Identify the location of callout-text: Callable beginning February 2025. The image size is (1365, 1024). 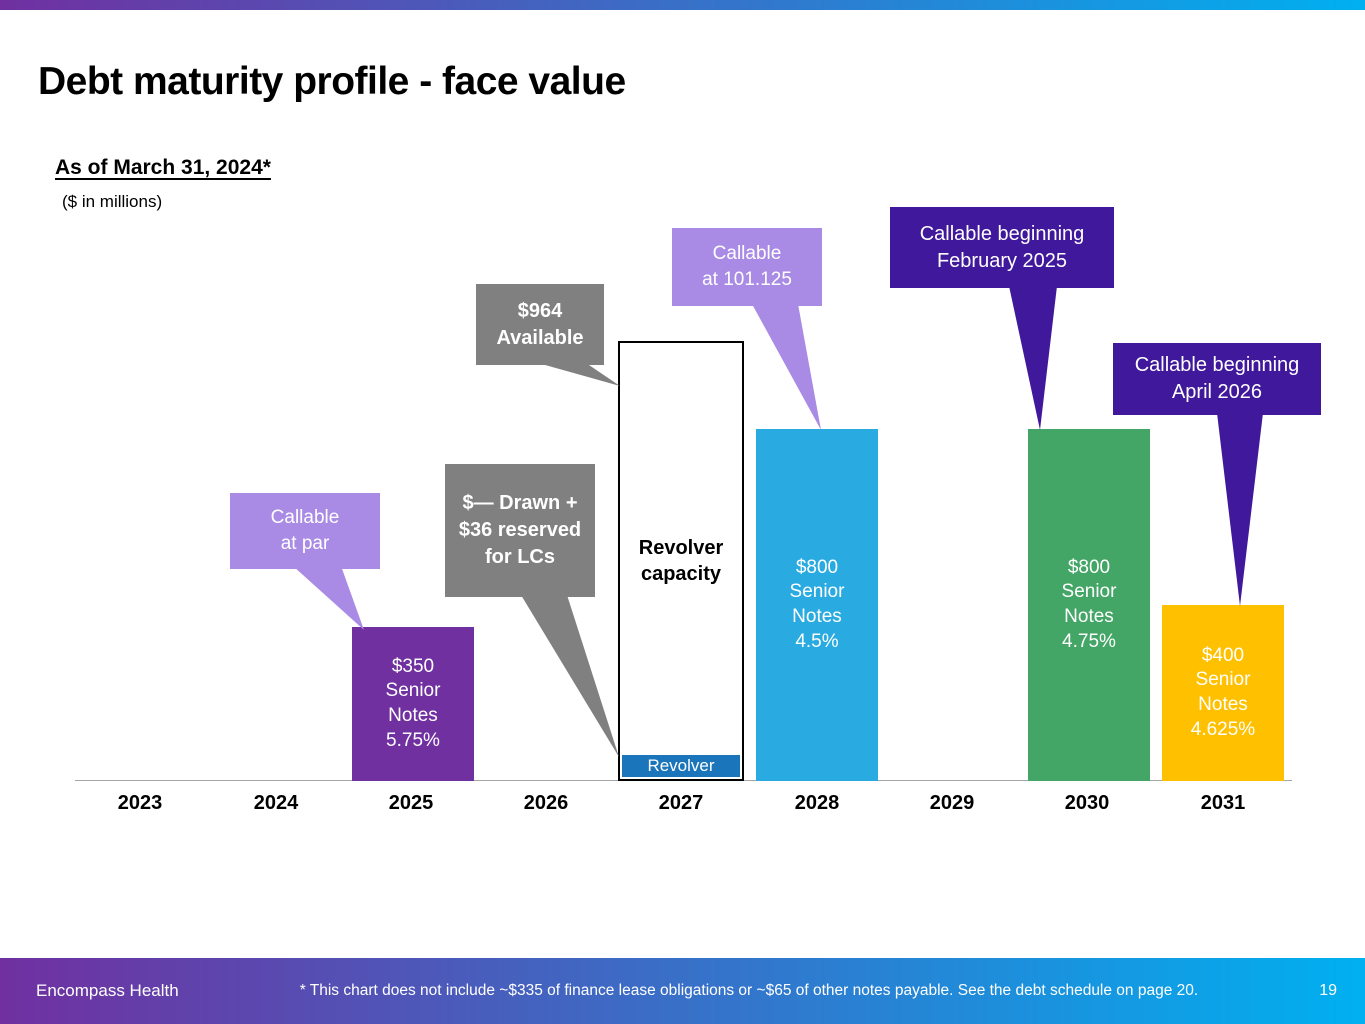
(1002, 247).